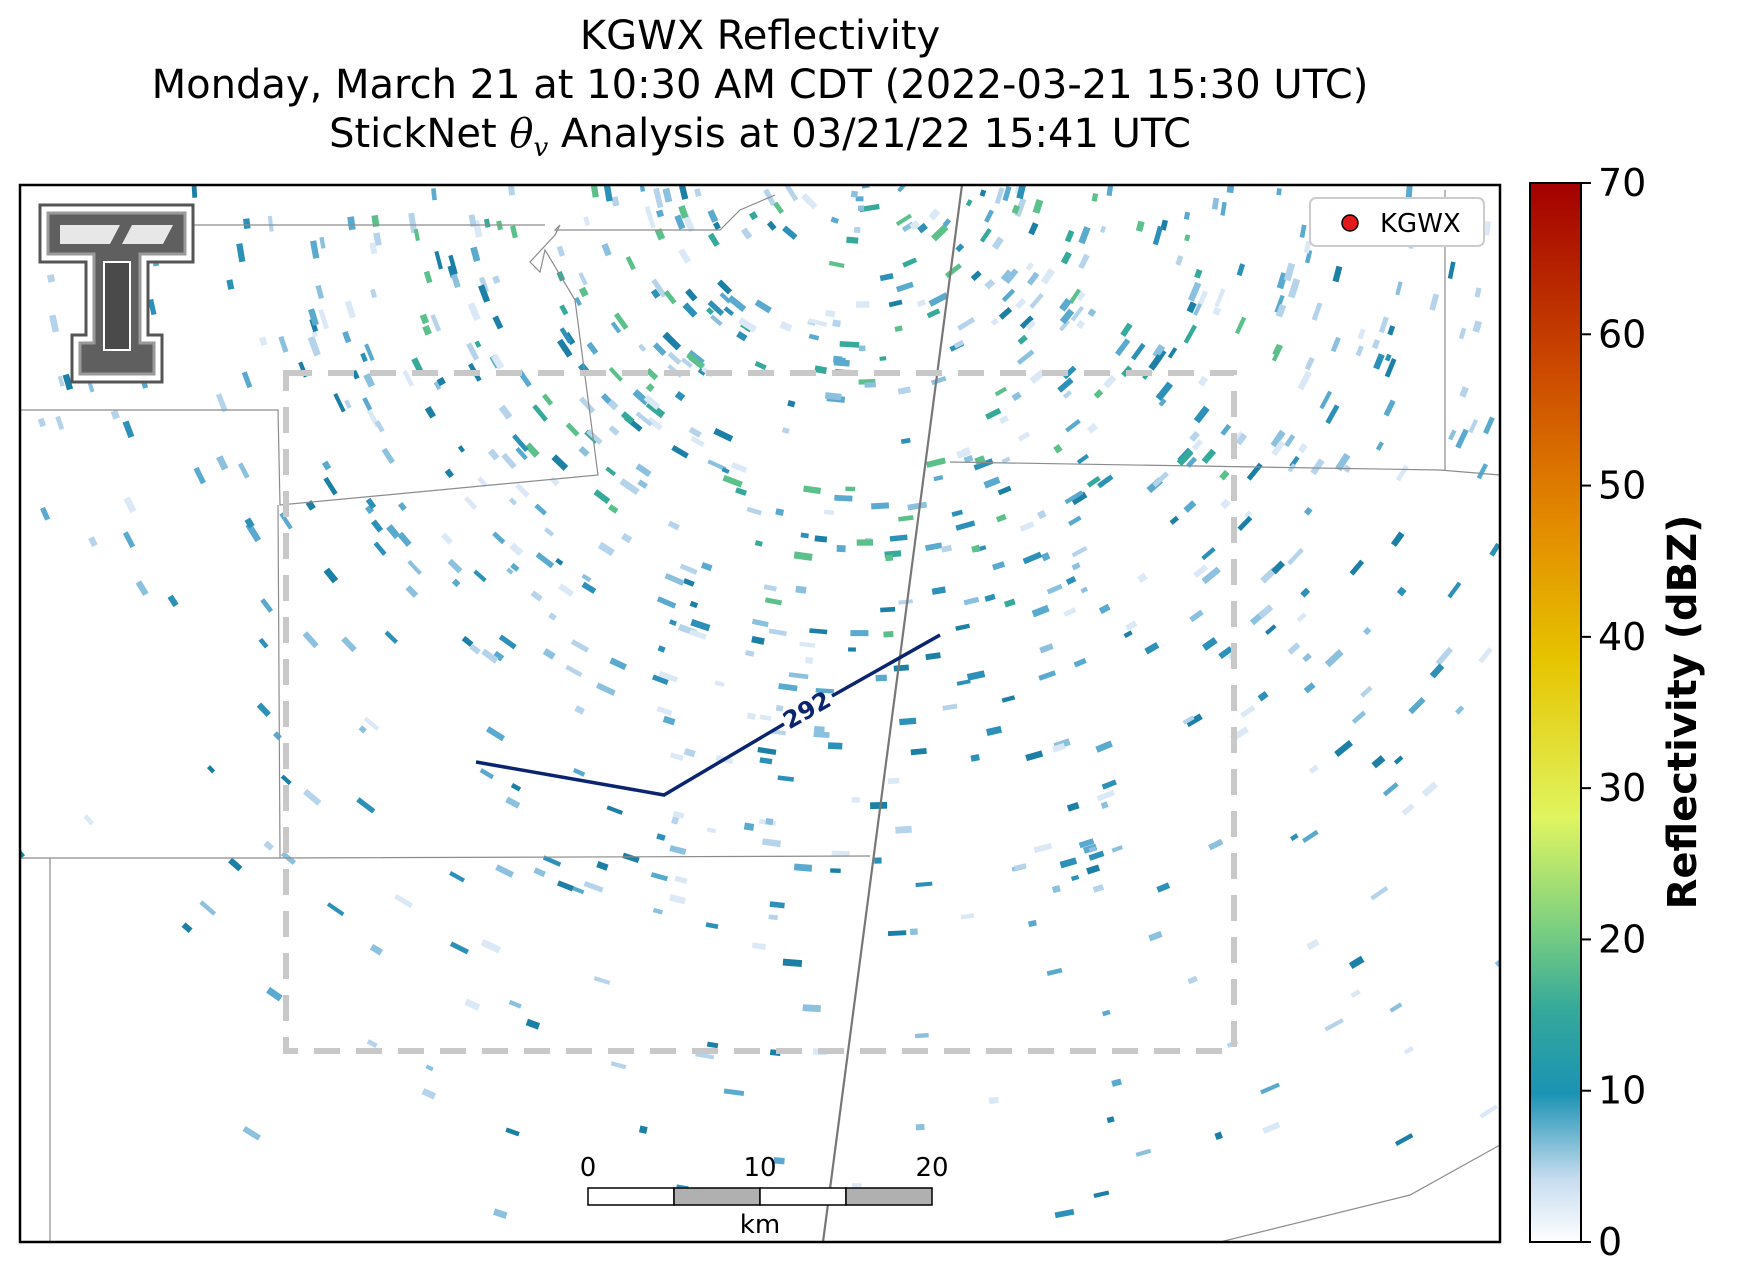 The width and height of the screenshot is (1738, 1282). Describe the element at coordinates (760, 36) in the screenshot. I see `title-line-1: KGWX Reflectivity` at that location.